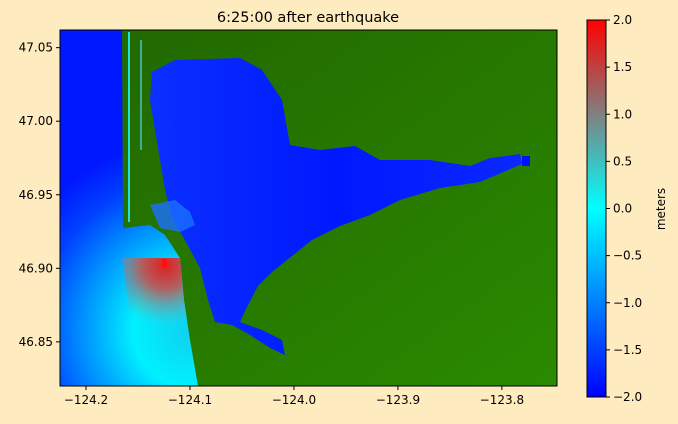 This screenshot has width=678, height=424. I want to click on ocean-shelf-gradient, so click(160, 322).